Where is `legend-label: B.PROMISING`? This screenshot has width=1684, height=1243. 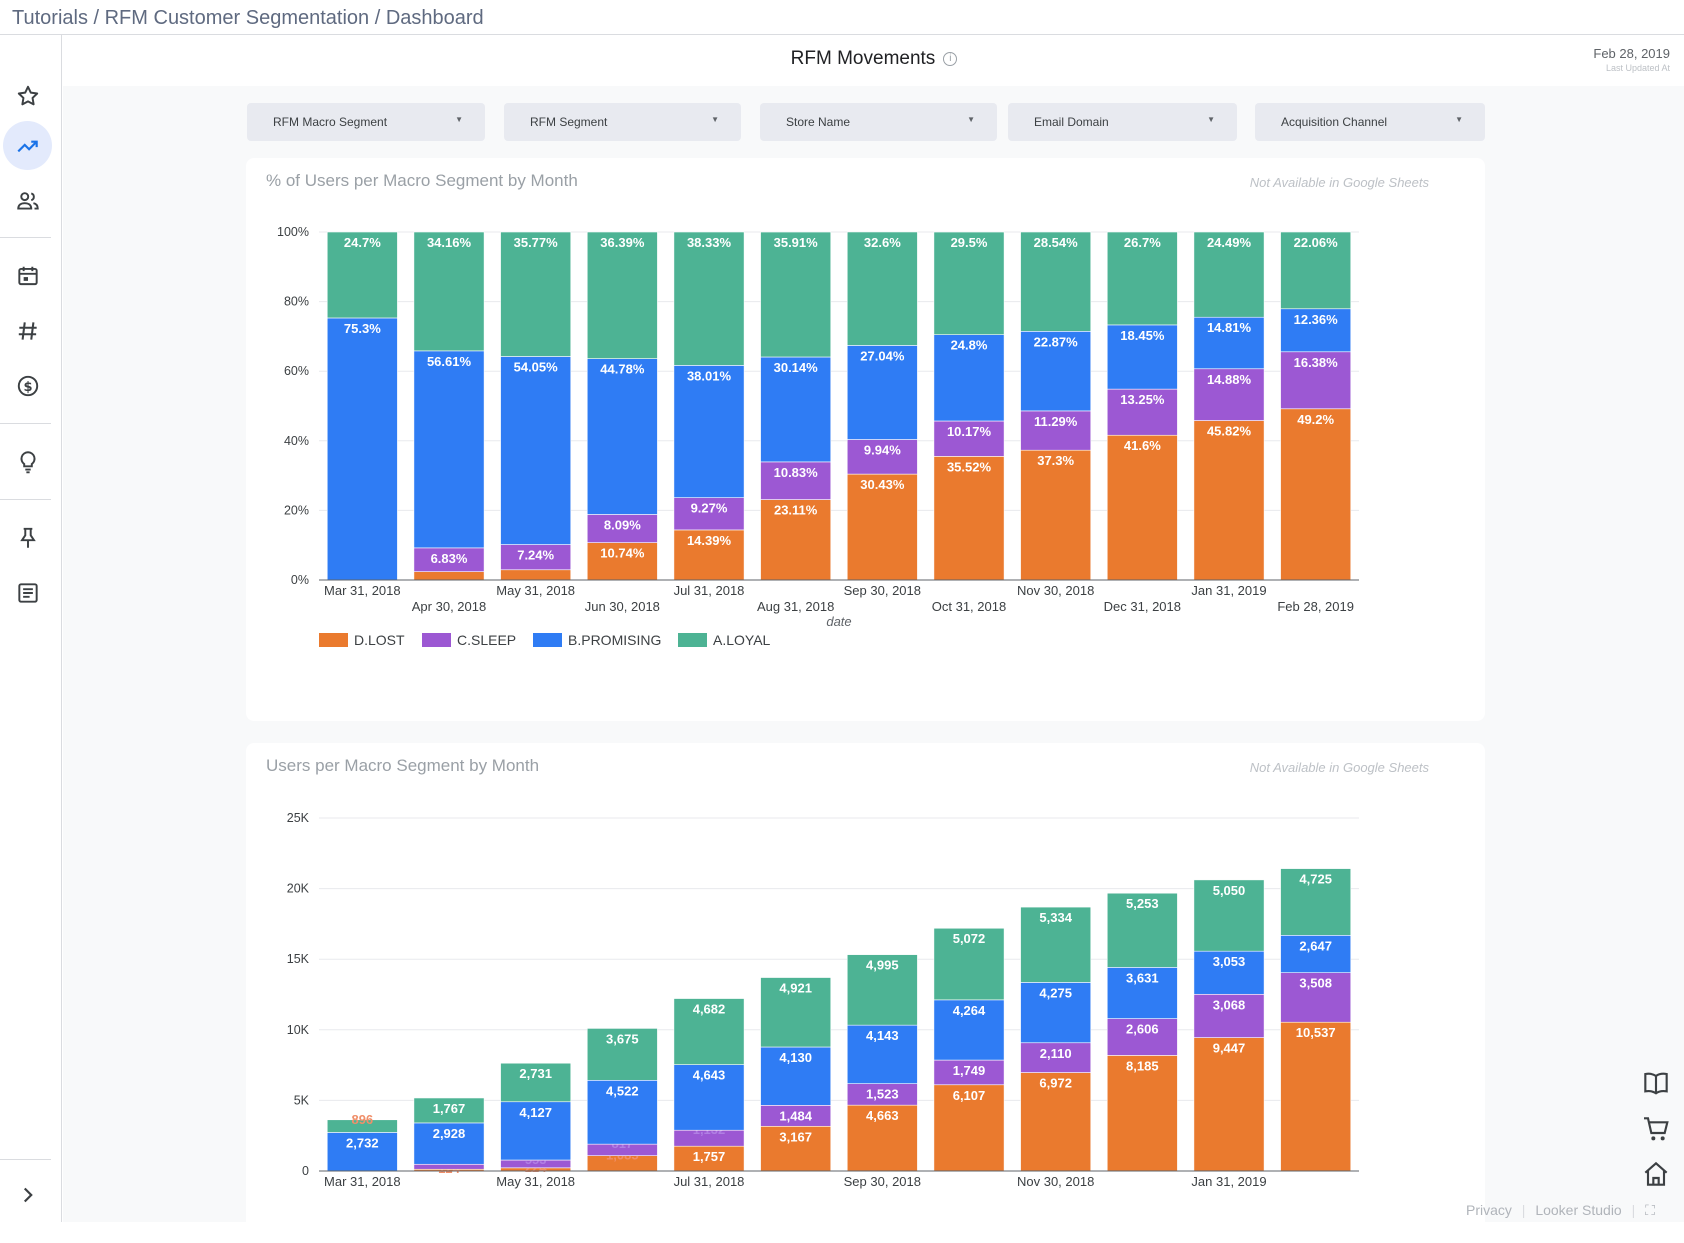
legend-label: B.PROMISING is located at coordinates (614, 640).